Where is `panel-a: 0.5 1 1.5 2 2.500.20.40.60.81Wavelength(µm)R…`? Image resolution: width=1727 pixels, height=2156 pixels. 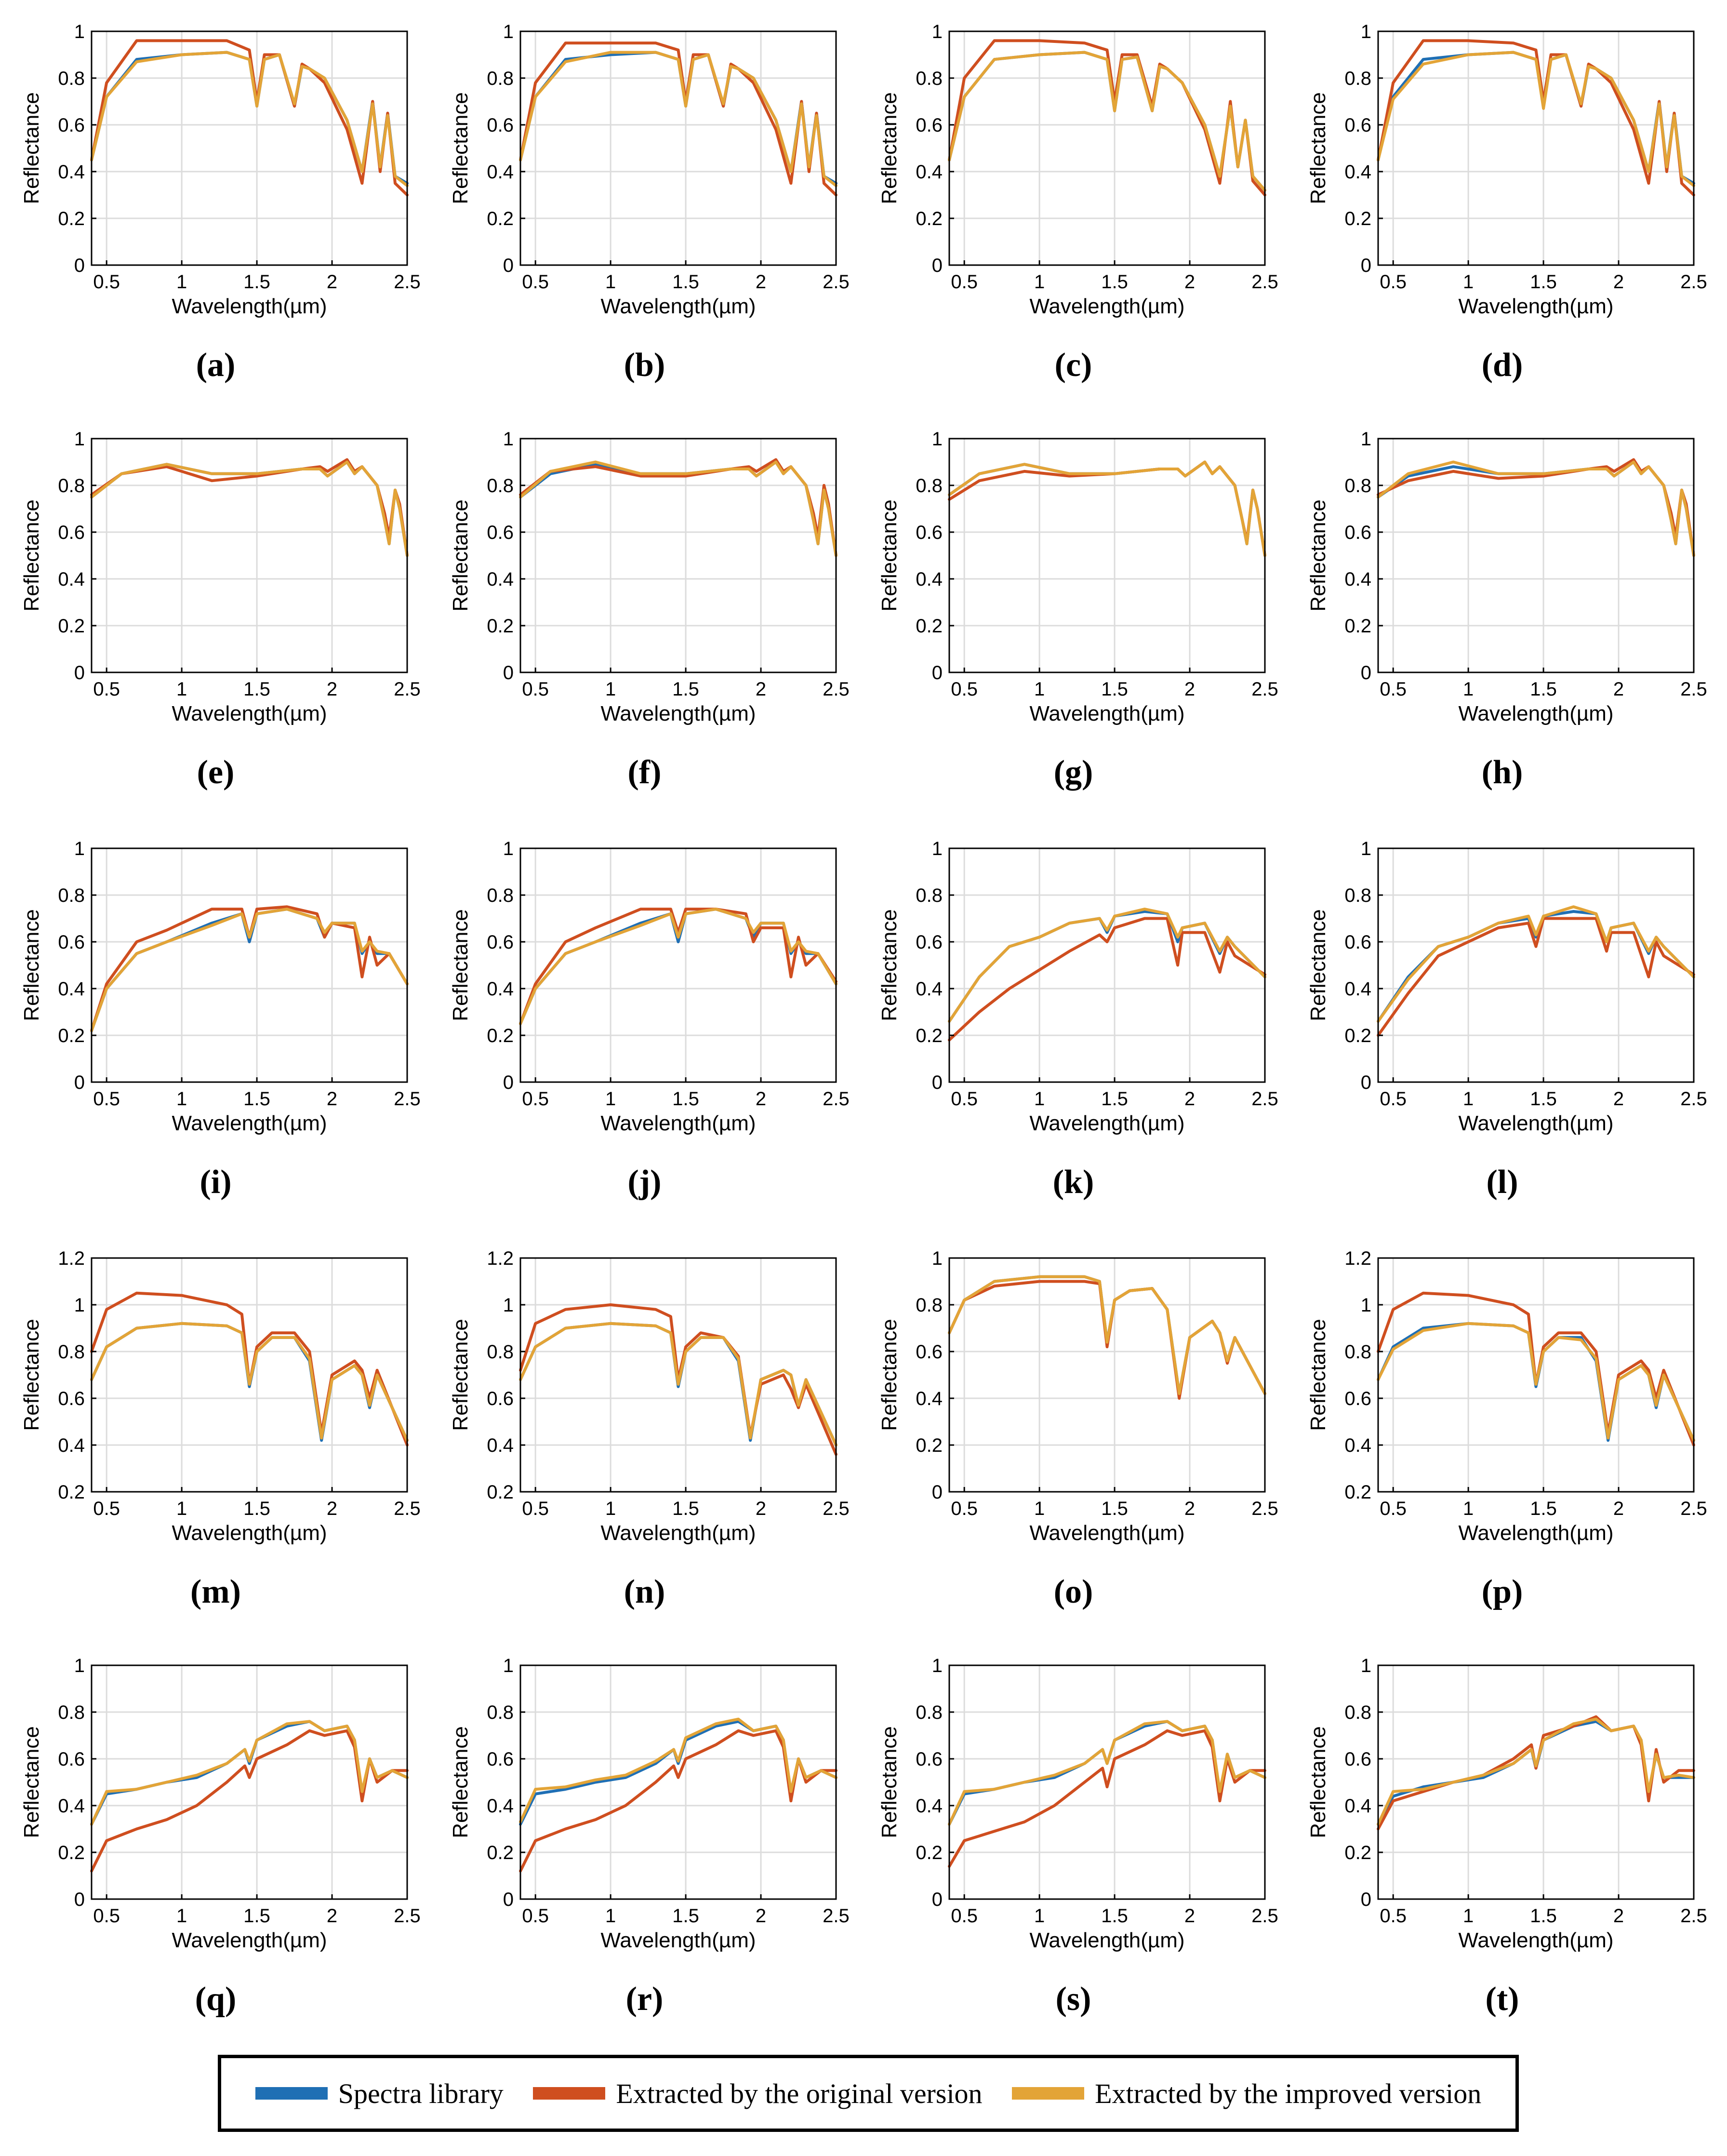
panel-a: 0.5 1 1.5 2 2.500.20.40.60.81Wavelength(µm)R… is located at coordinates (221, 203).